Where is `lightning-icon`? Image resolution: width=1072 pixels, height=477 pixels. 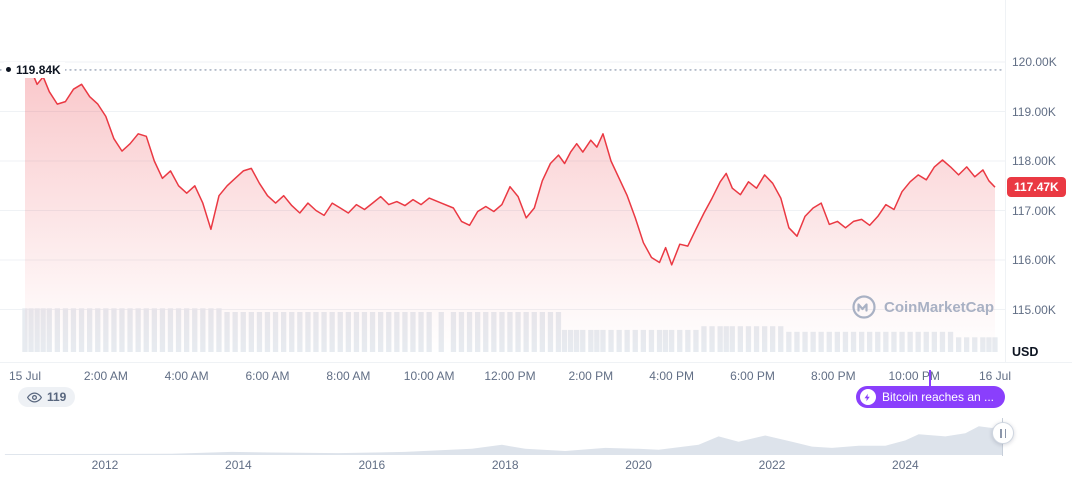
lightning-icon is located at coordinates (867, 397).